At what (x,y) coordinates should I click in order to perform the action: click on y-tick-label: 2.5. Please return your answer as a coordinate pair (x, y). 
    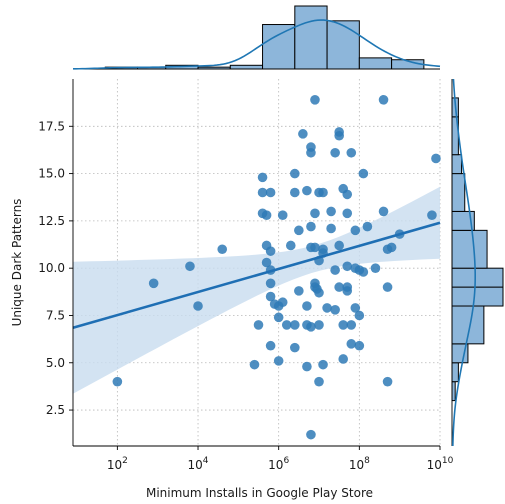
    Looking at the image, I should click on (55, 410).